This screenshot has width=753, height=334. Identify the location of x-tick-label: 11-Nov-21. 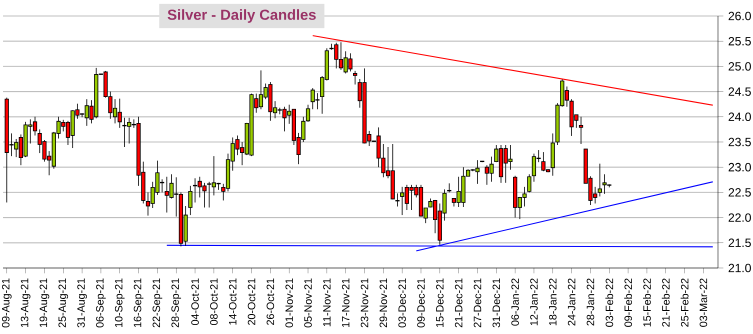
(327, 302).